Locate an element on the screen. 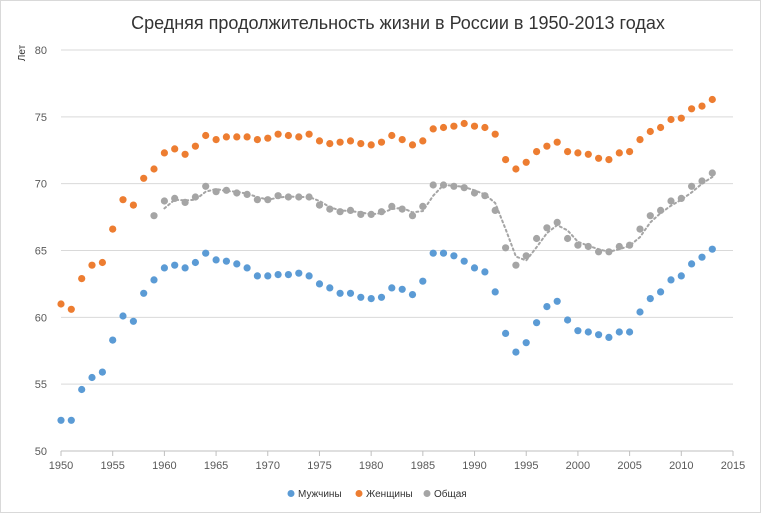  x-tick-label: 1960 is located at coordinates (164, 466).